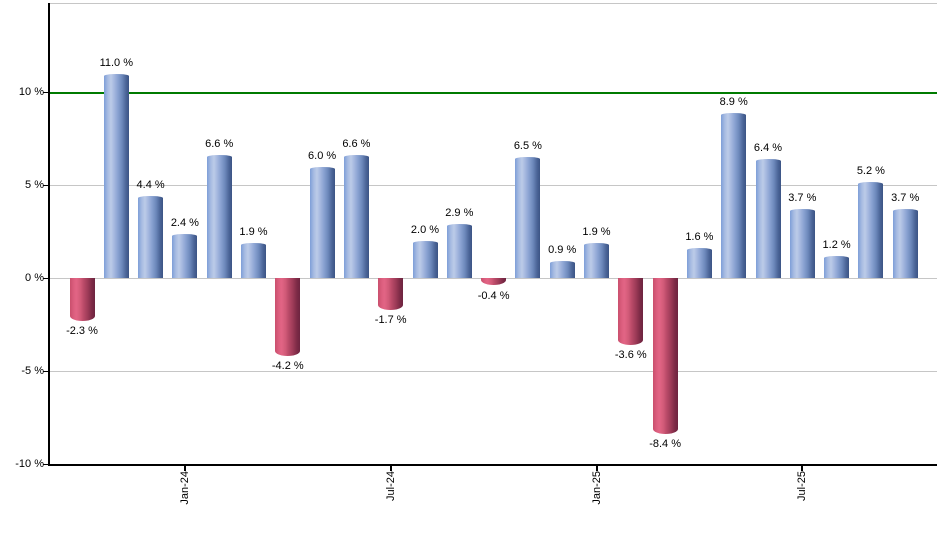 This screenshot has width=940, height=550. I want to click on bar-value-label: -2.3 %, so click(82, 330).